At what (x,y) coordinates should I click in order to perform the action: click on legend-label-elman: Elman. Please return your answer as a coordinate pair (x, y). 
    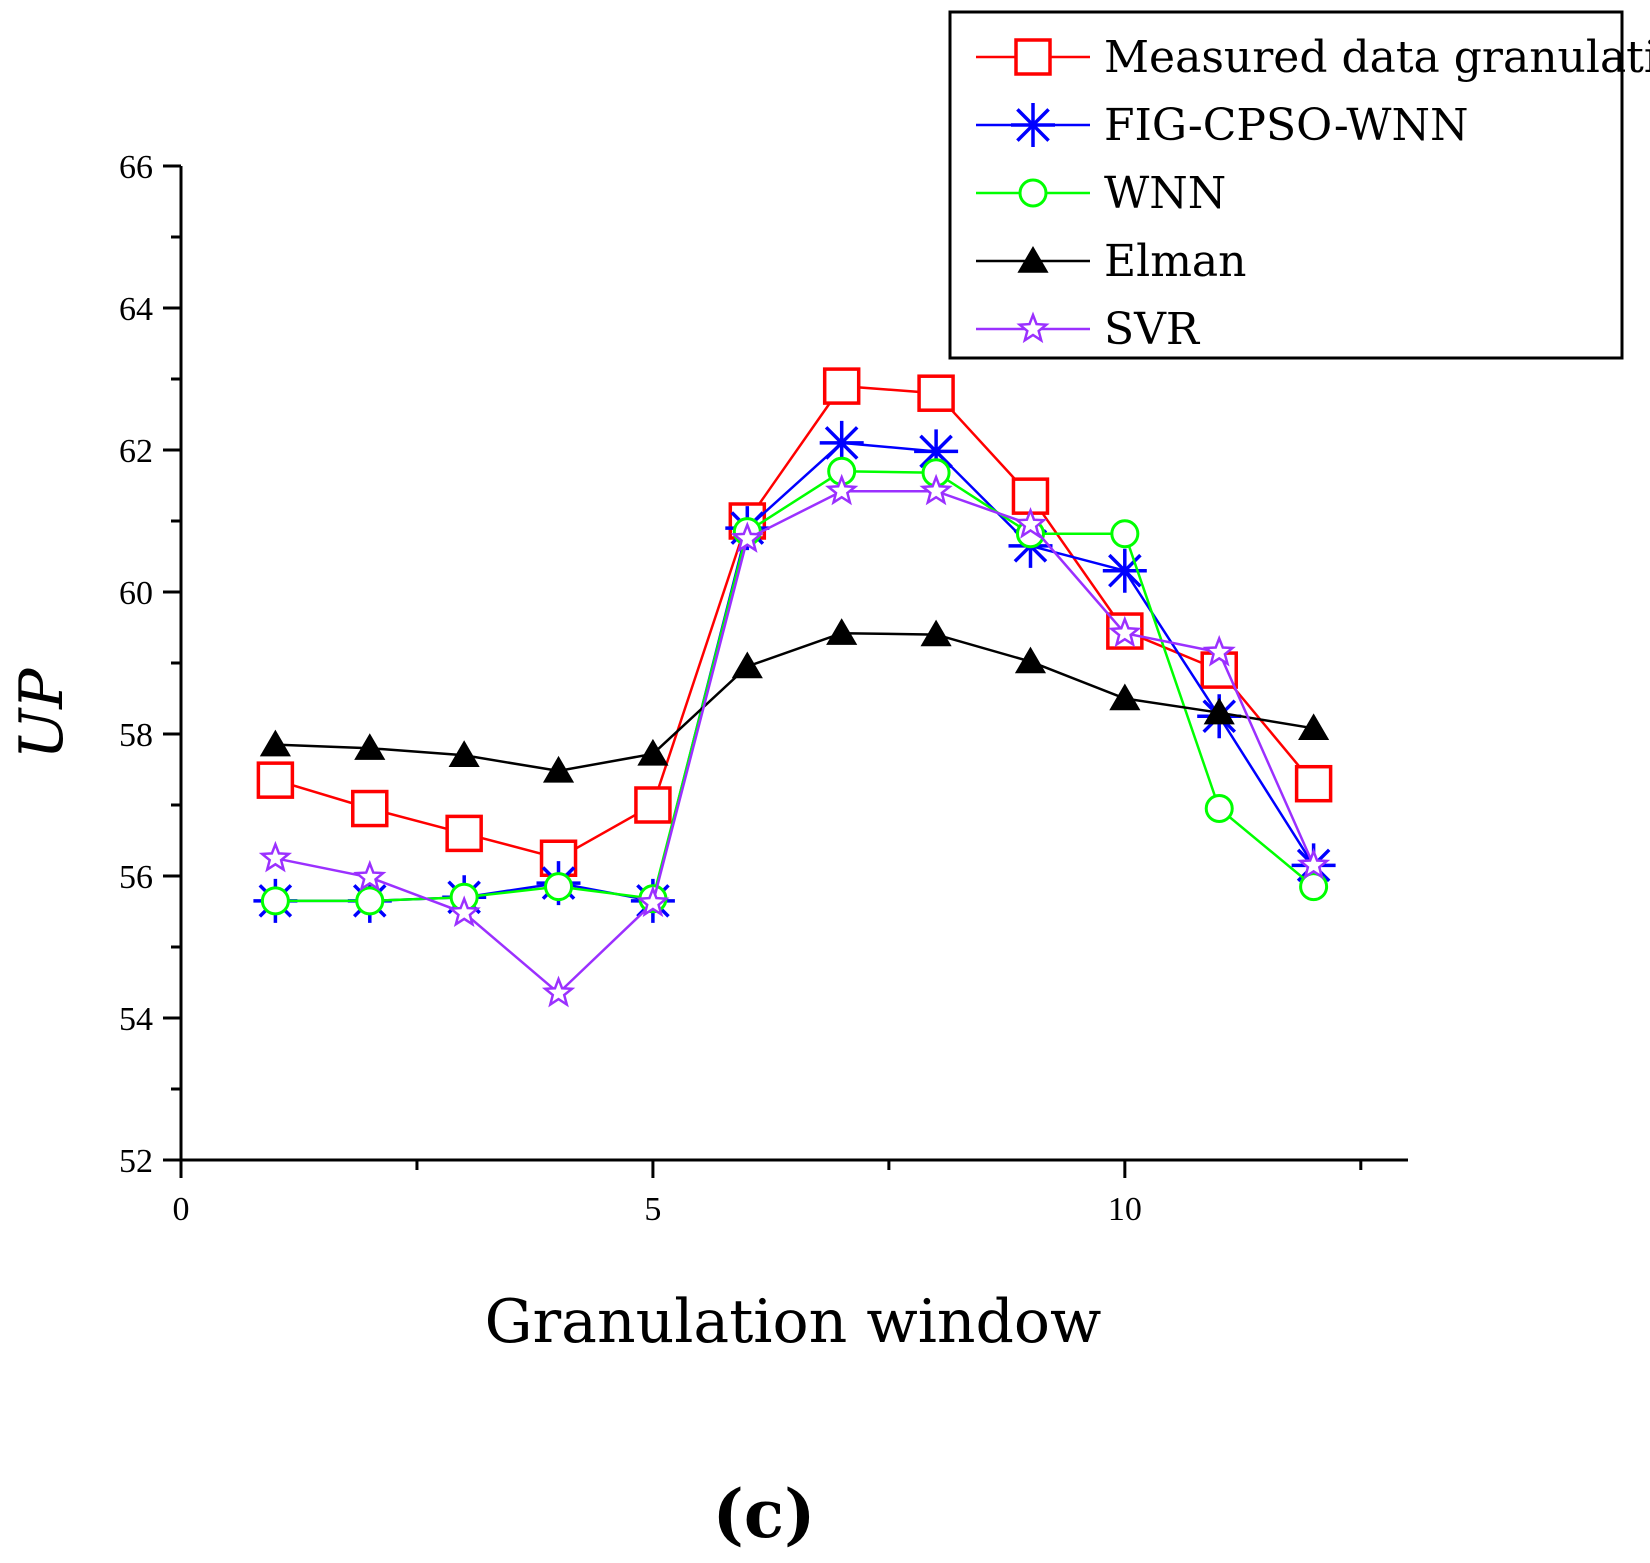
    Looking at the image, I should click on (1175, 261).